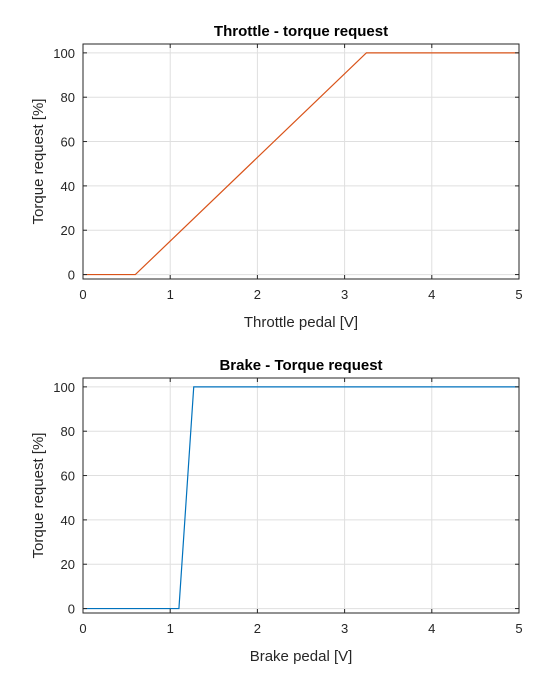 Image resolution: width=558 pixels, height=678 pixels. Describe the element at coordinates (301, 322) in the screenshot. I see `x-axis-label: Throttle pedal [V]` at that location.